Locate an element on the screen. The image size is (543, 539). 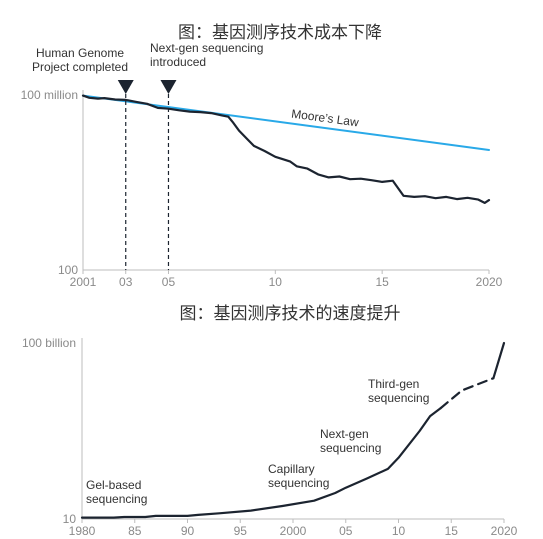
chart-cost-title: 图：基因测序技术成本下降 is located at coordinates (280, 33).